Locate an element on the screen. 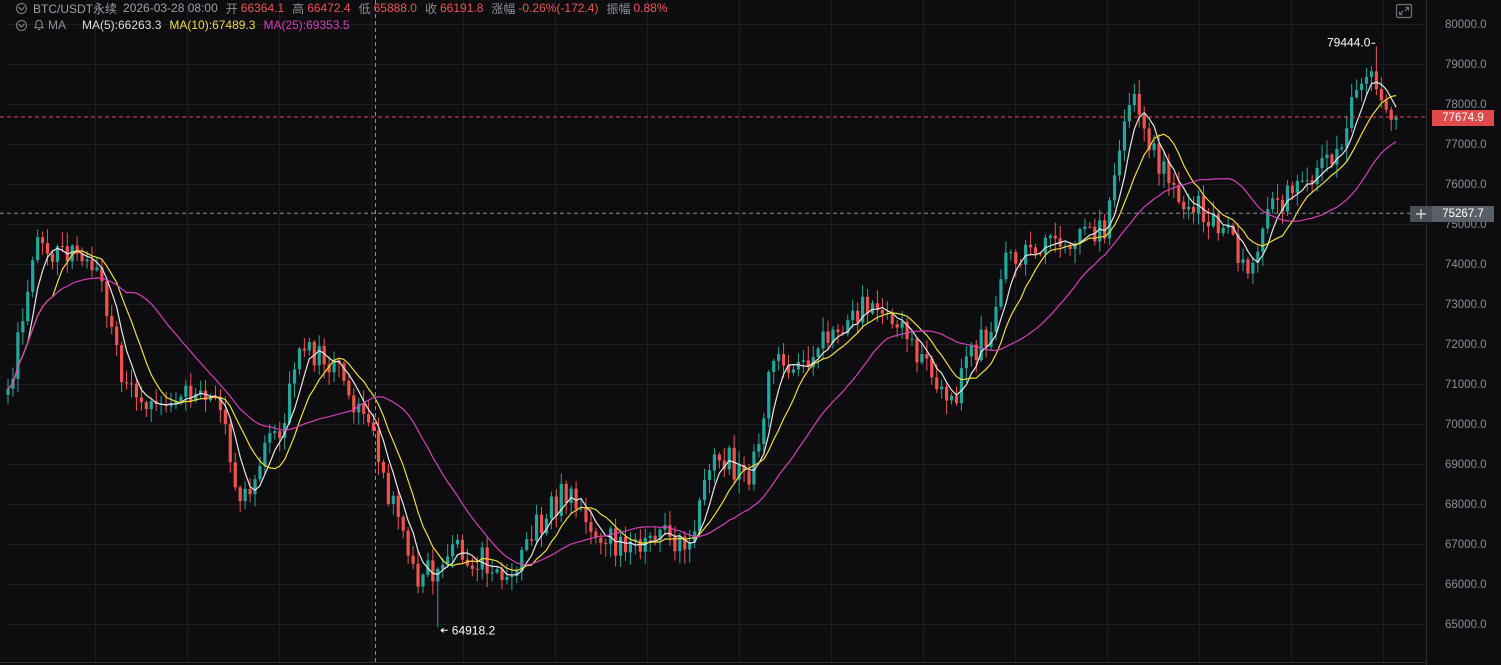 This screenshot has height=665, width=1501. alert-bell-icon is located at coordinates (39, 25).